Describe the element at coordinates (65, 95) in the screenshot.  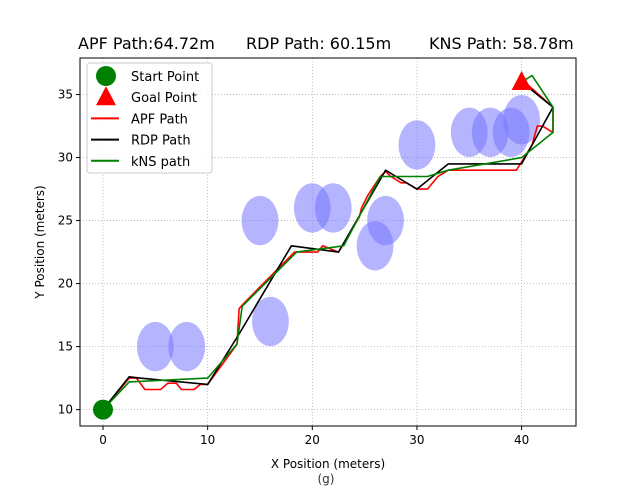
I see `y-tick-label: 35` at that location.